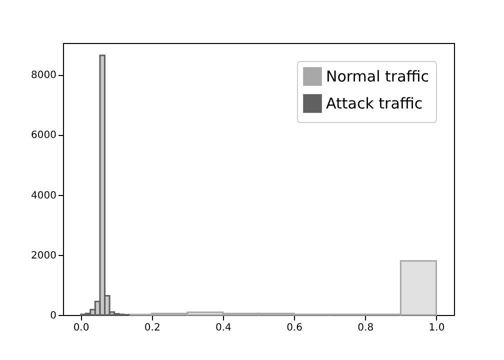  Describe the element at coordinates (81, 328) in the screenshot. I see `x-tick-label: 0.0` at that location.